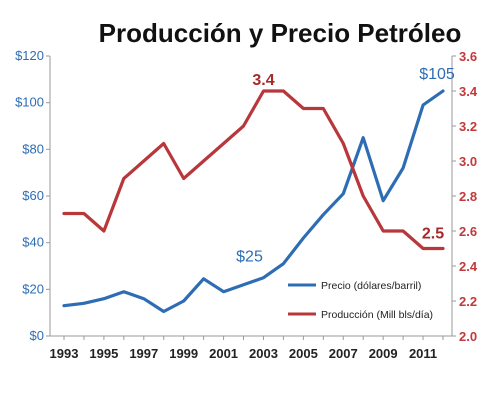 This screenshot has width=500, height=400. Describe the element at coordinates (249, 257) in the screenshot. I see `data-label: $25` at that location.